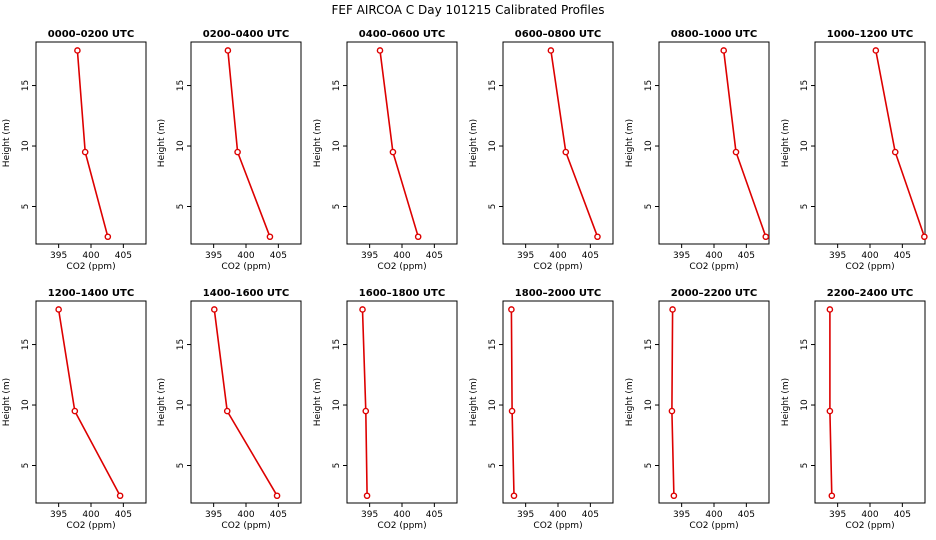  What do you see at coordinates (558, 293) in the screenshot?
I see `panel-title: 1800–2000 UTC` at bounding box center [558, 293].